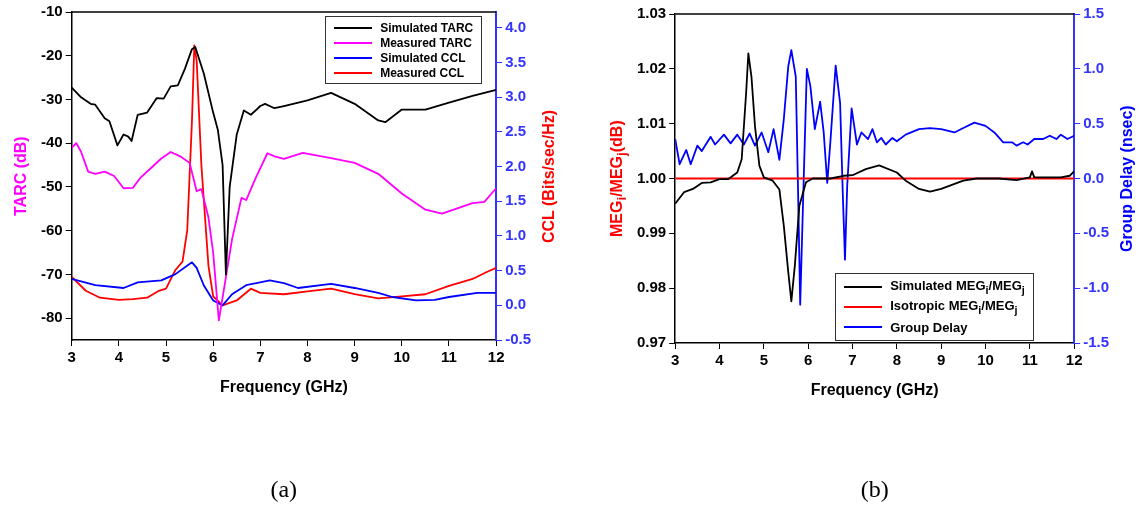  Describe the element at coordinates (51, 229) in the screenshot. I see `y-tick-label: -60` at that location.